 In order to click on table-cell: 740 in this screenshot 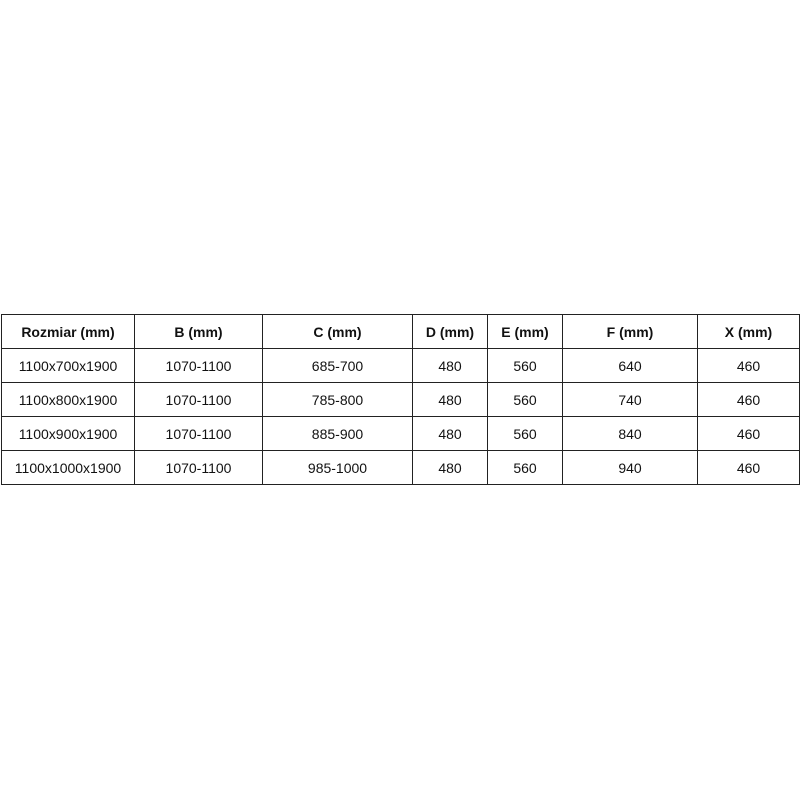, I will do `click(630, 399)`.